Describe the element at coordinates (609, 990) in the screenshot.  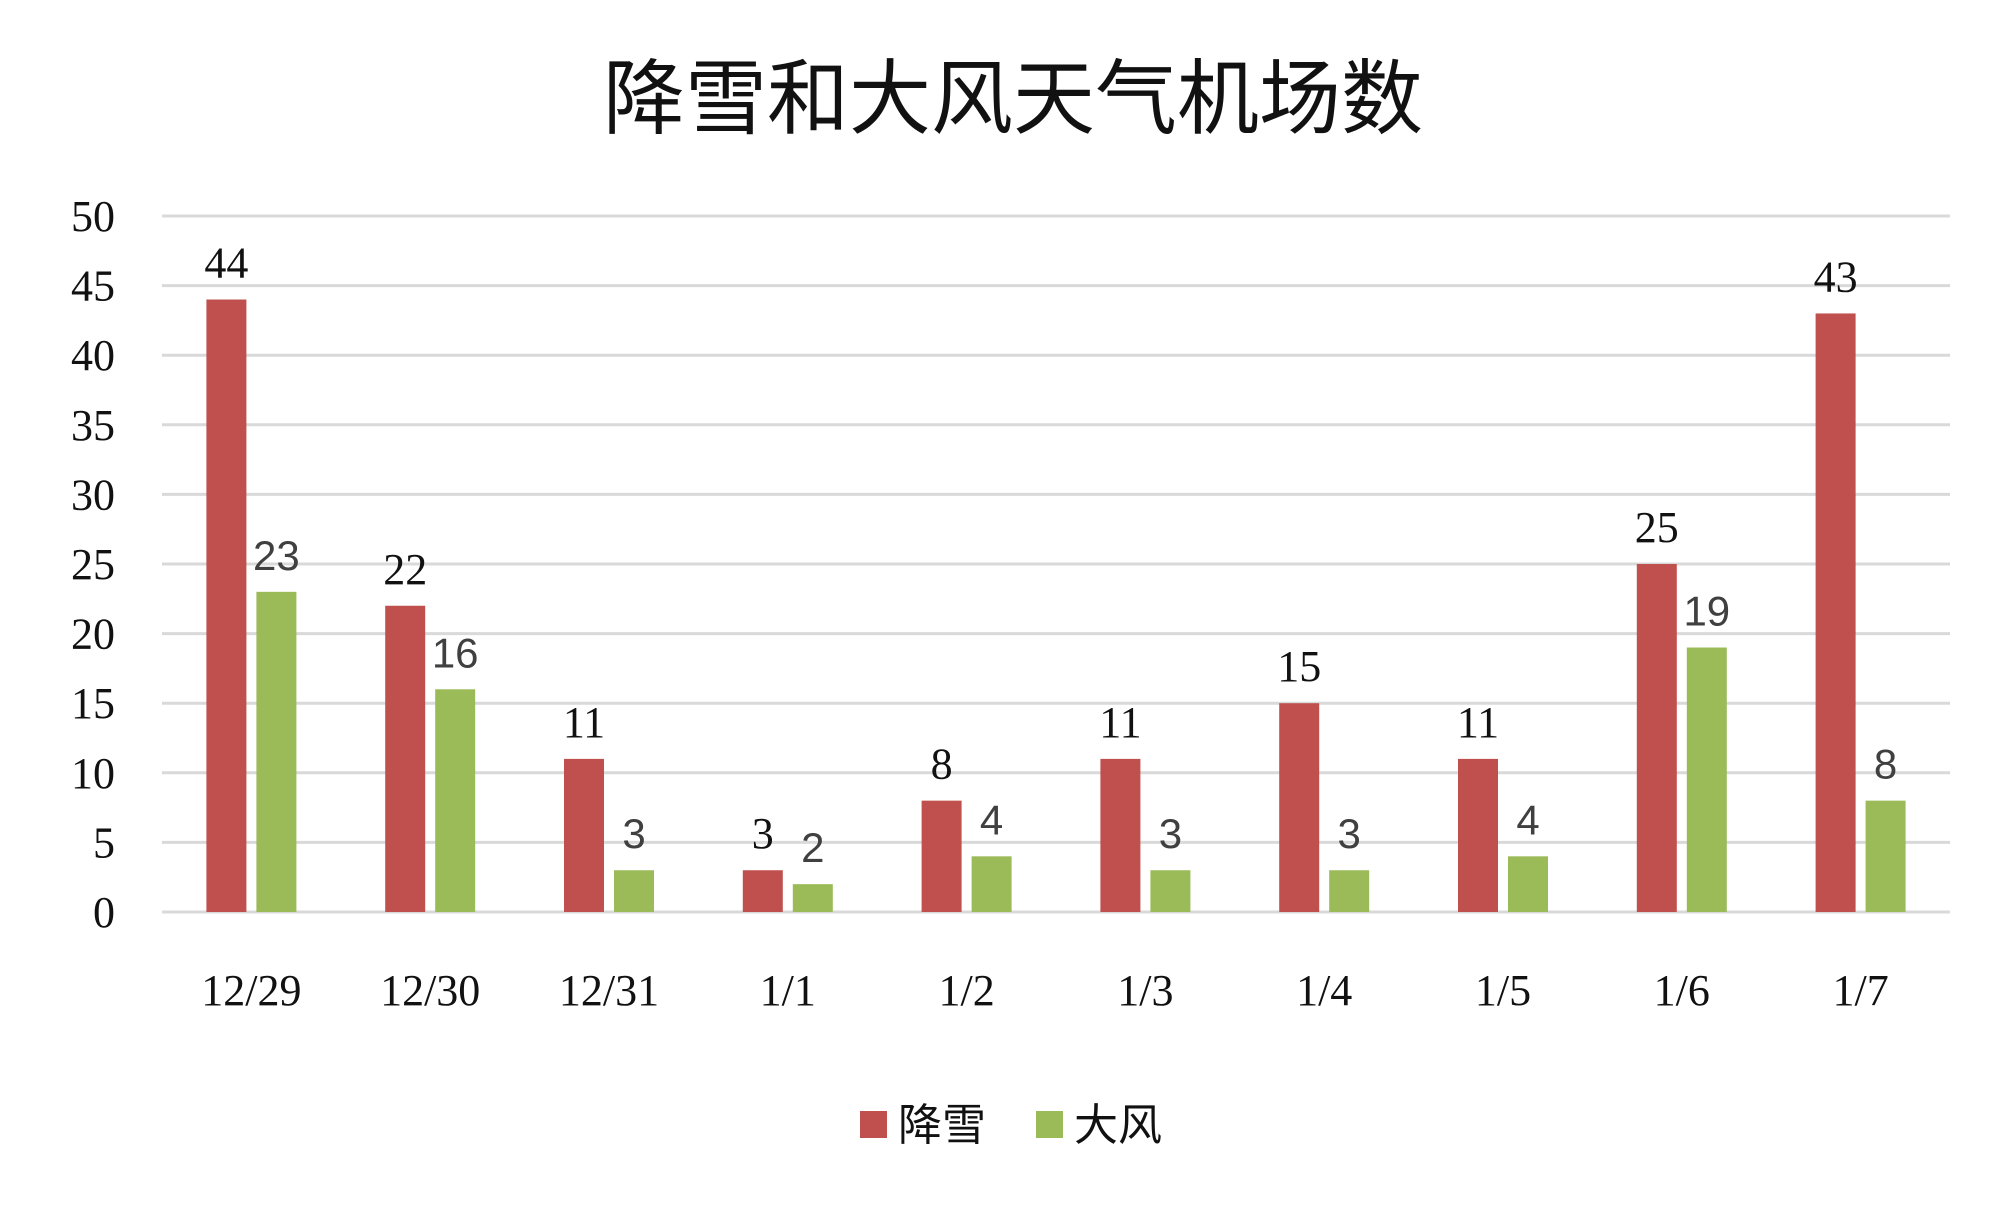
I see `x-tick-label: 12/31` at that location.